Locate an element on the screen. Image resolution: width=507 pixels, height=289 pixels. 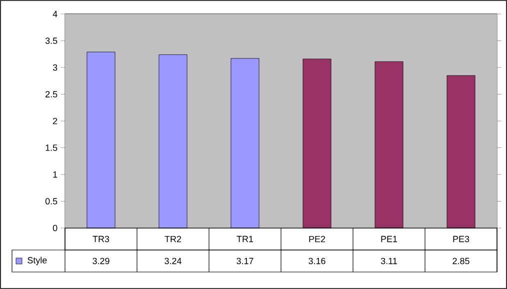
x-tick-label: TR1 is located at coordinates (245, 239).